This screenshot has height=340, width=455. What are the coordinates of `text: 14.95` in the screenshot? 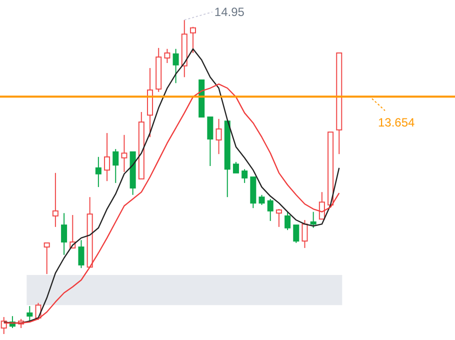 It's located at (229, 12).